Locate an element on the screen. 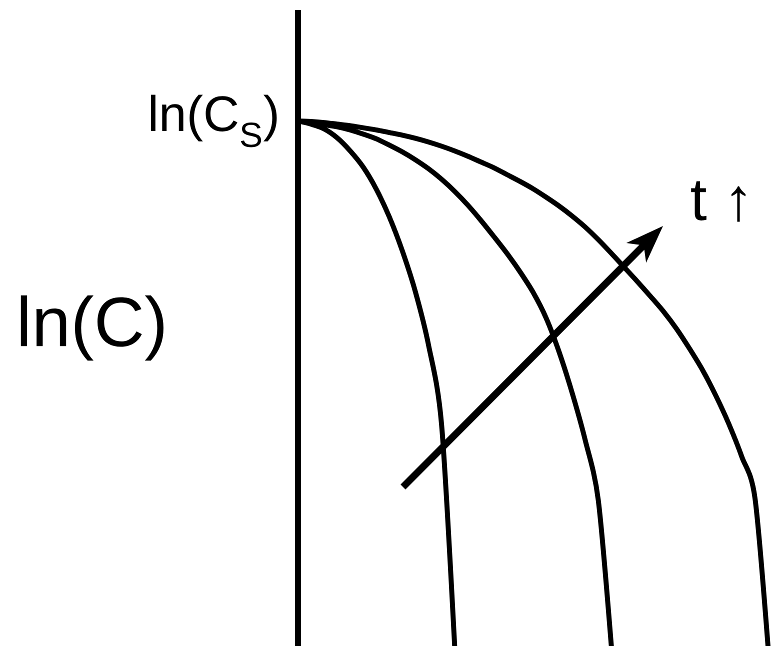  text: ln(C$_{S}$) is located at coordinates (214, 121).